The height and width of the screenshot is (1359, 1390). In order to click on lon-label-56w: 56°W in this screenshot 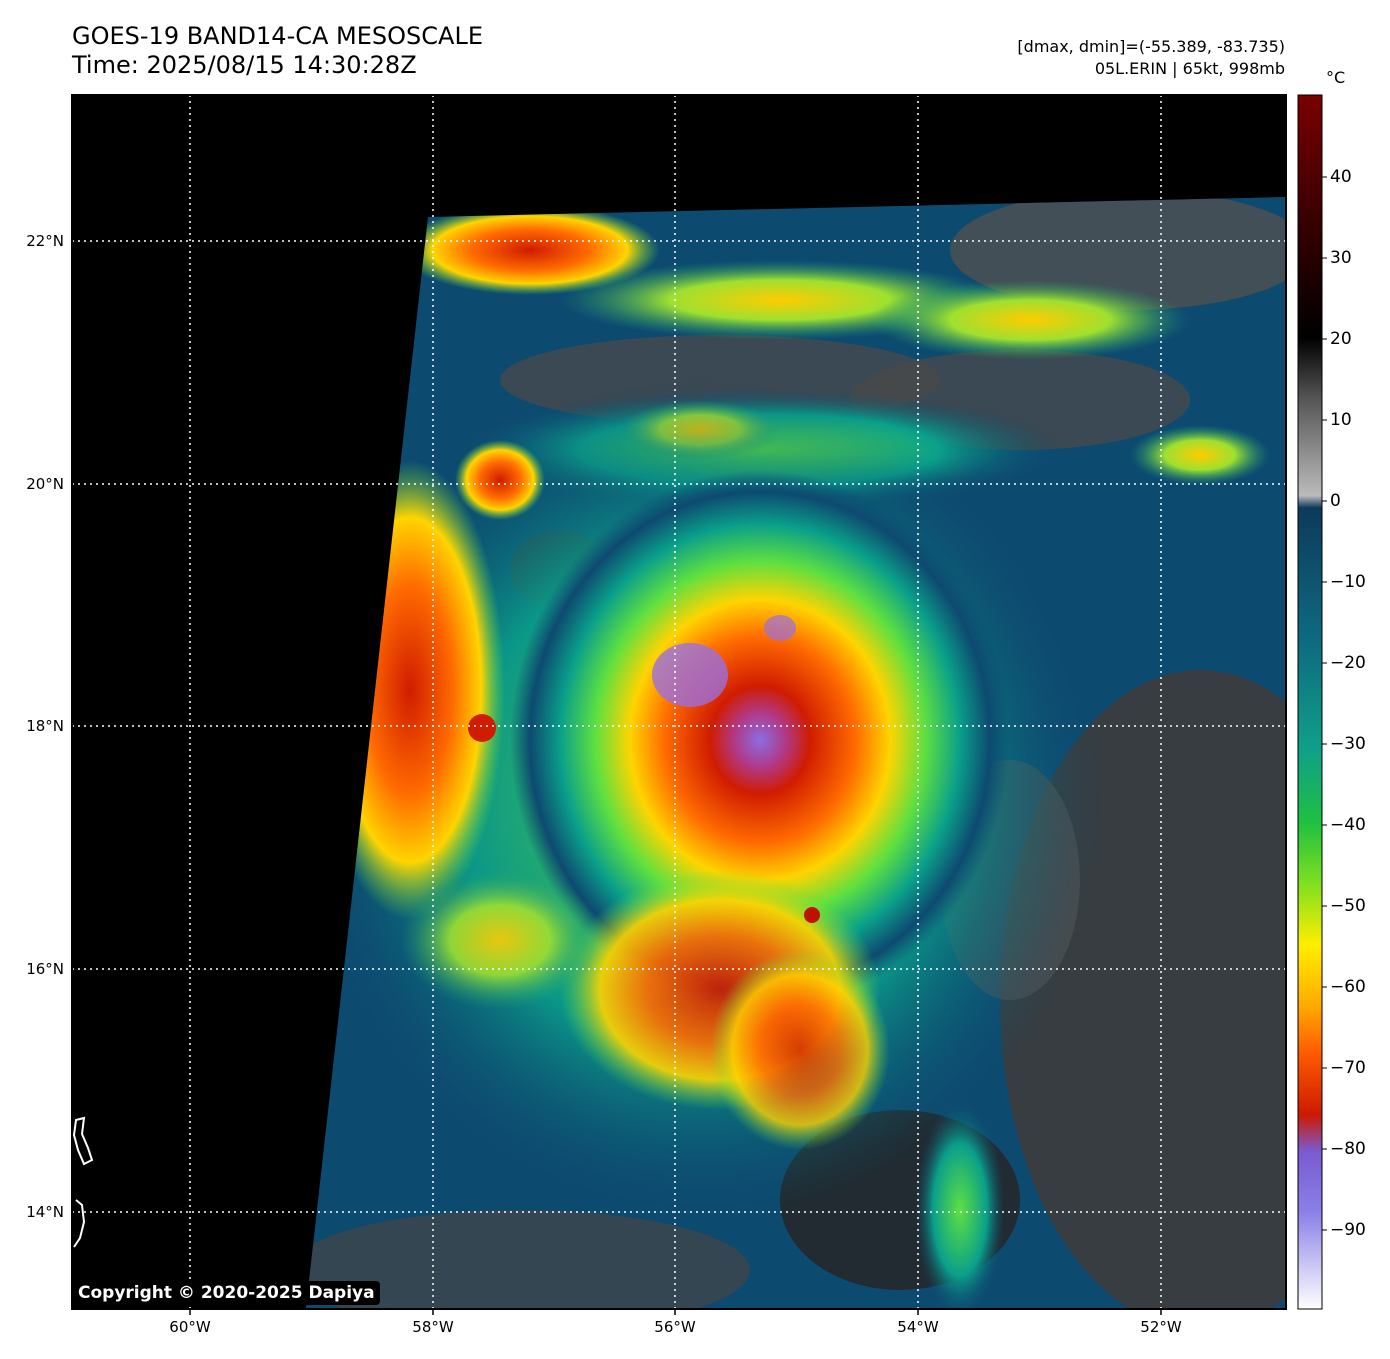, I will do `click(675, 1327)`.